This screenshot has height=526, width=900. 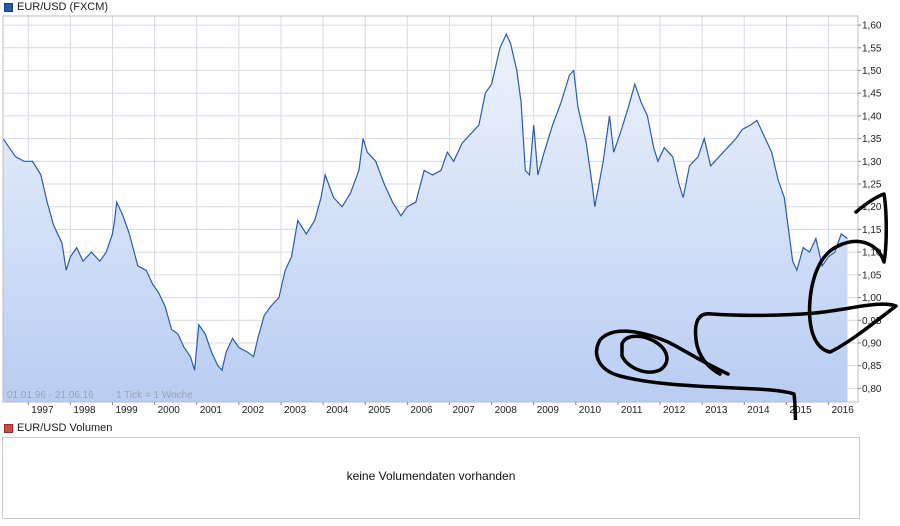 I want to click on x-tick-label: 1999, so click(x=127, y=410).